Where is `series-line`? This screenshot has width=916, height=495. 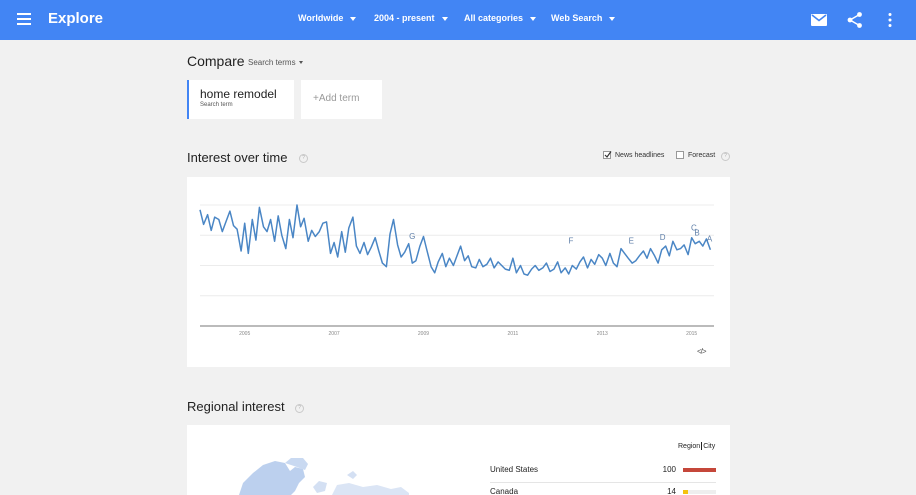
series-line is located at coordinates (455, 240).